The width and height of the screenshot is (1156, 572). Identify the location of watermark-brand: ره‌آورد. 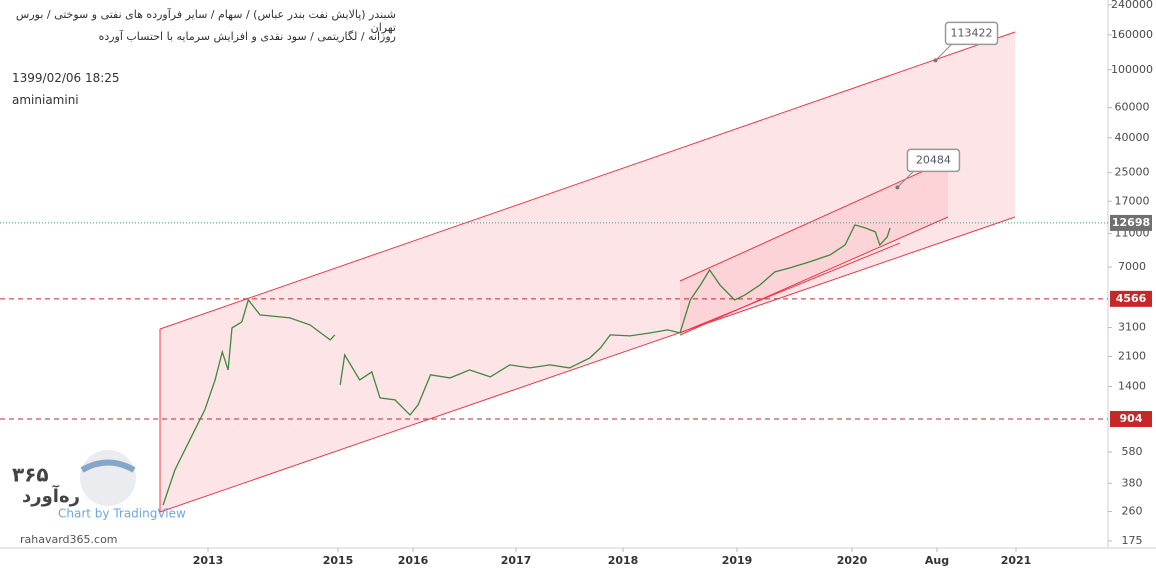
(51, 495).